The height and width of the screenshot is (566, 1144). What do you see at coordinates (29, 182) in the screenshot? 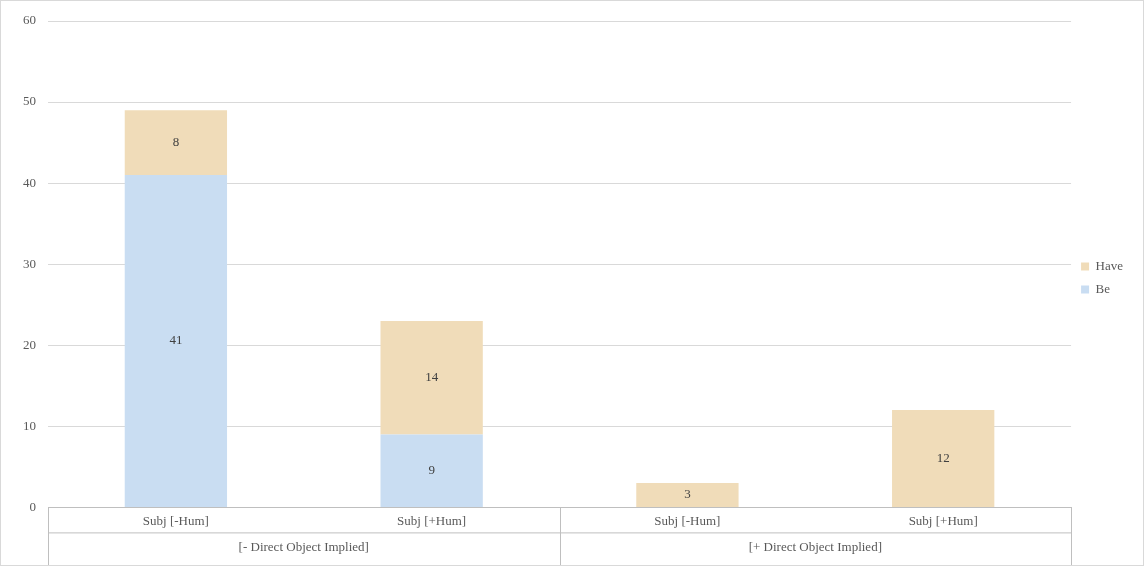
I see `y-tick-label: 40` at bounding box center [29, 182].